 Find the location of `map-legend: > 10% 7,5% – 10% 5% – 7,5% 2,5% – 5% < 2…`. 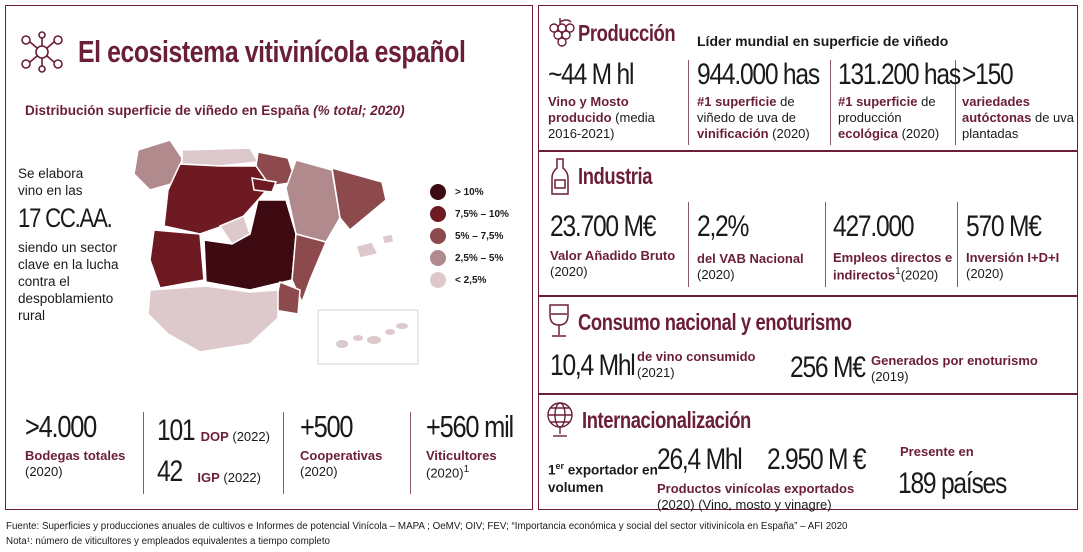

map-legend: > 10% 7,5% – 10% 5% – 7,5% 2,5% – 5% < 2… is located at coordinates (469, 236).